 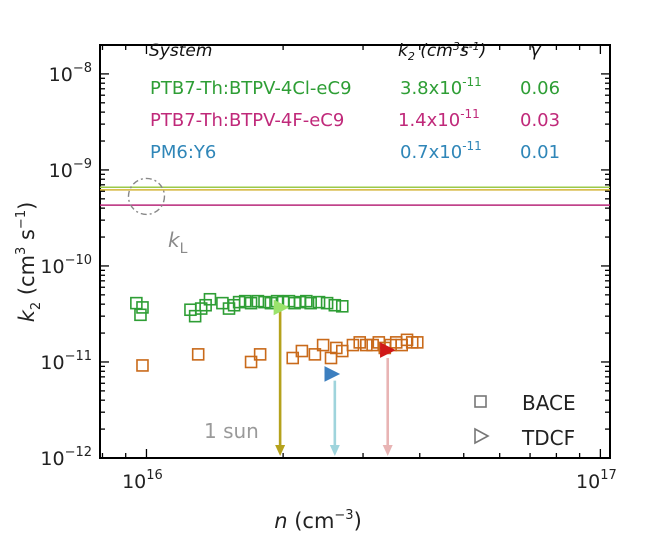 I want to click on legend-tdcf-marker, so click(x=482, y=436).